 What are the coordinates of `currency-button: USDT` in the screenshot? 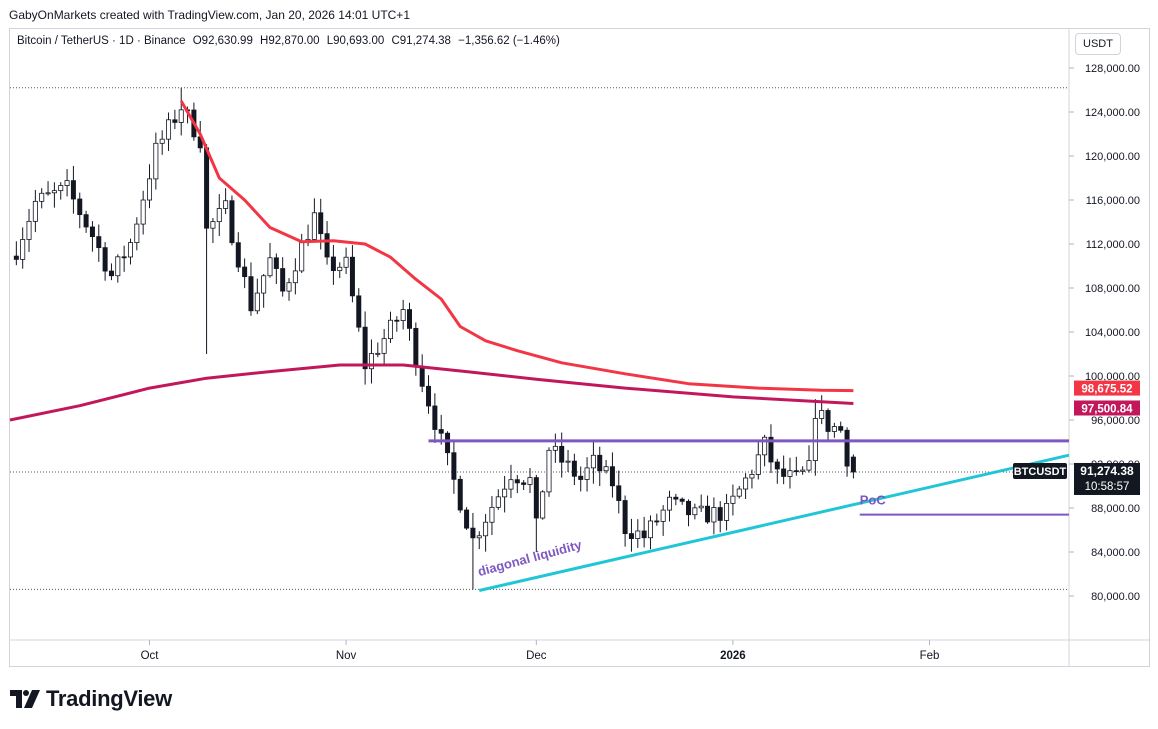 It's located at (1098, 44).